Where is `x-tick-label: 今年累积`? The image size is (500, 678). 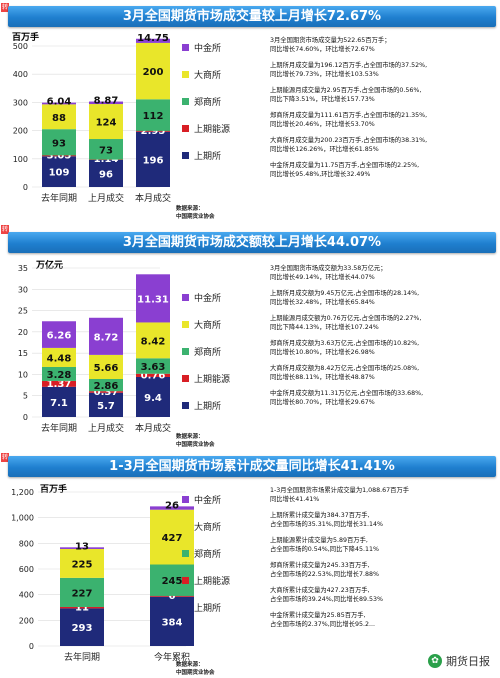
x-tick-label: 今年累积 is located at coordinates (172, 657).